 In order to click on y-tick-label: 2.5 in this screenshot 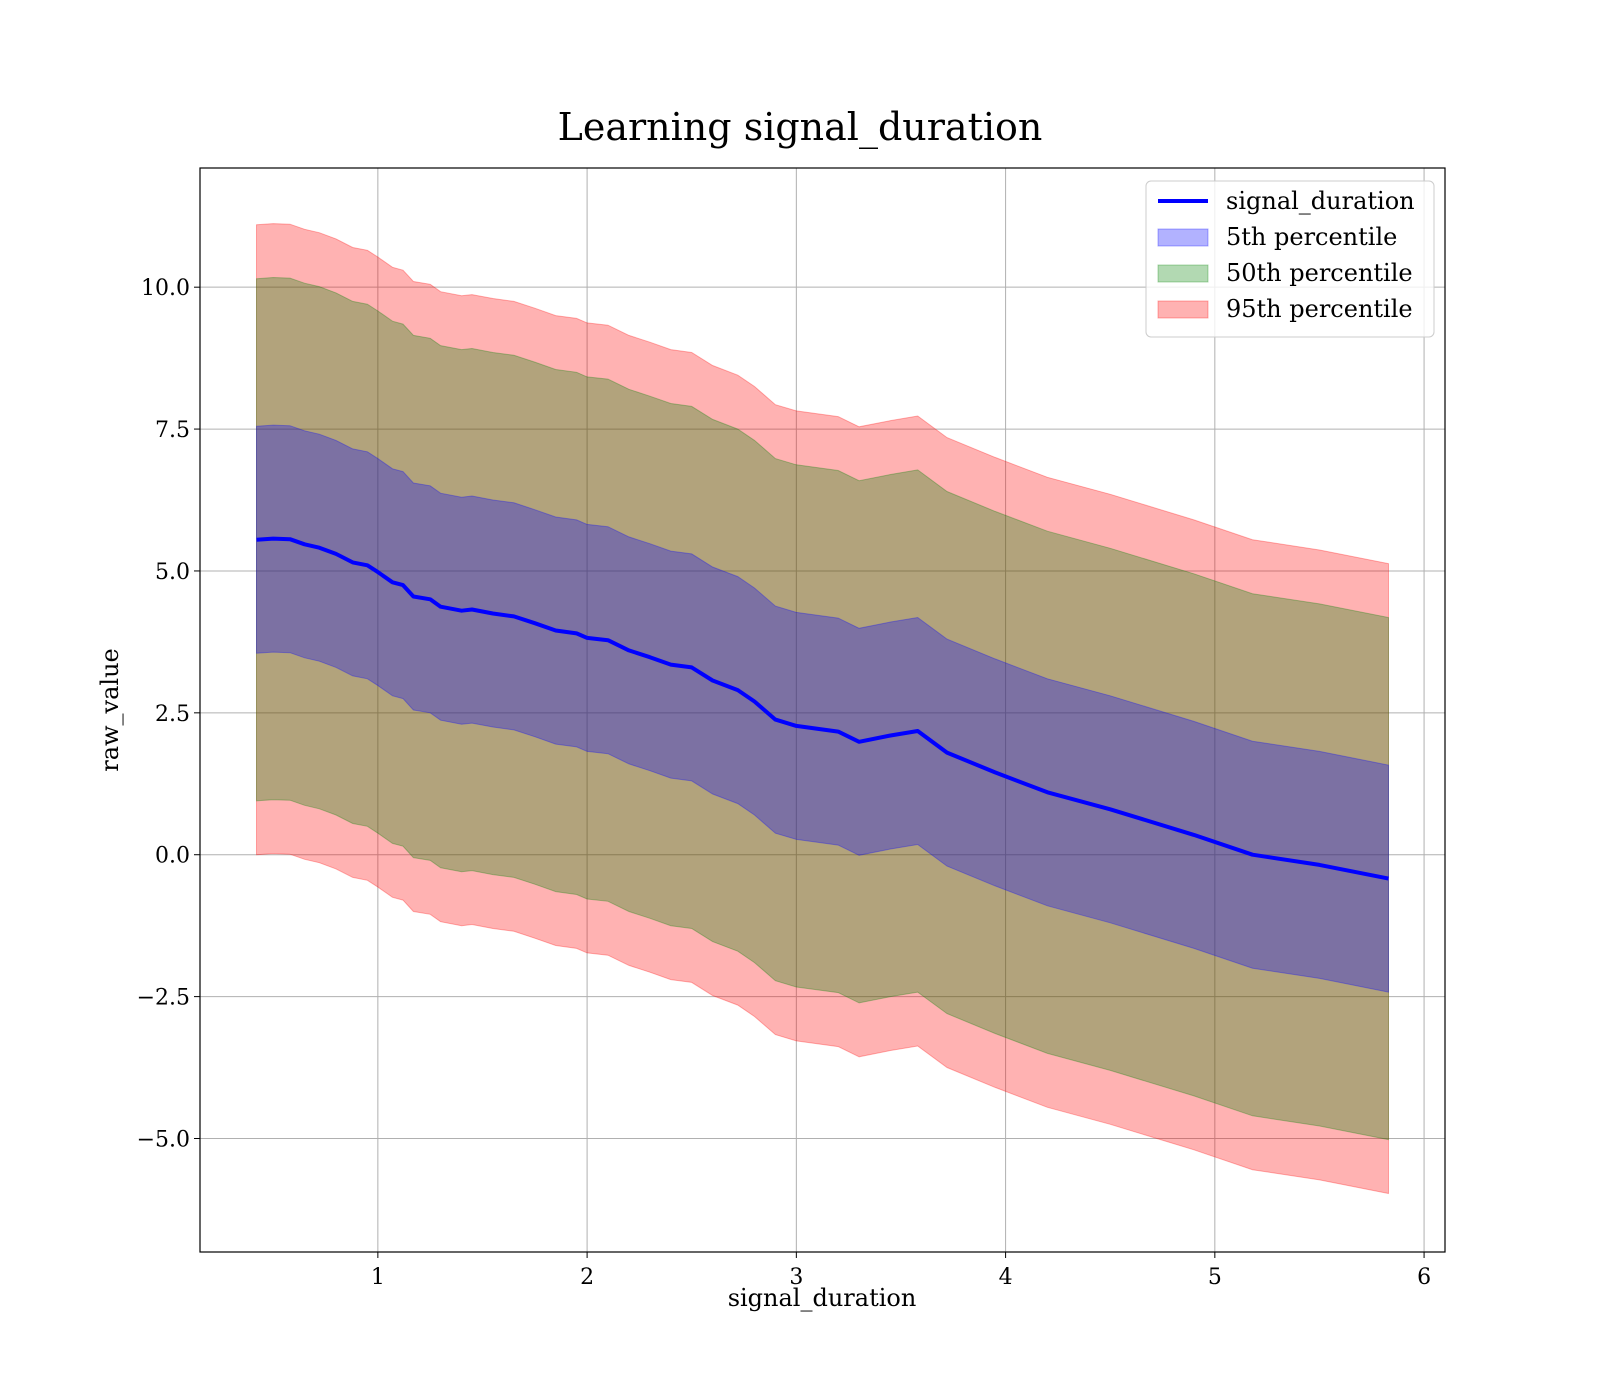, I will do `click(172, 714)`.